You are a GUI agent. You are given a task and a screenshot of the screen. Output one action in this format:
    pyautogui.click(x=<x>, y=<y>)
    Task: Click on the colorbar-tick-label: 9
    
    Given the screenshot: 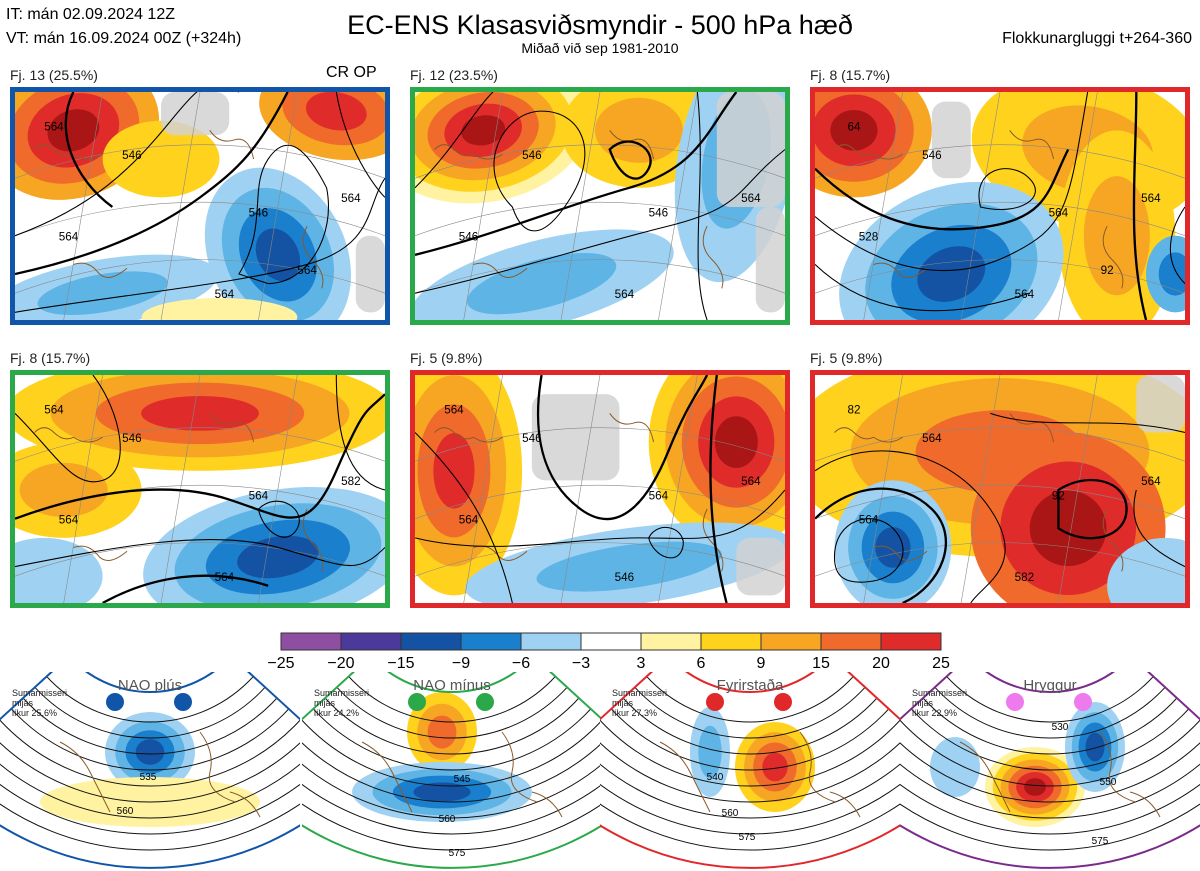 What is the action you would take?
    pyautogui.click(x=761, y=663)
    